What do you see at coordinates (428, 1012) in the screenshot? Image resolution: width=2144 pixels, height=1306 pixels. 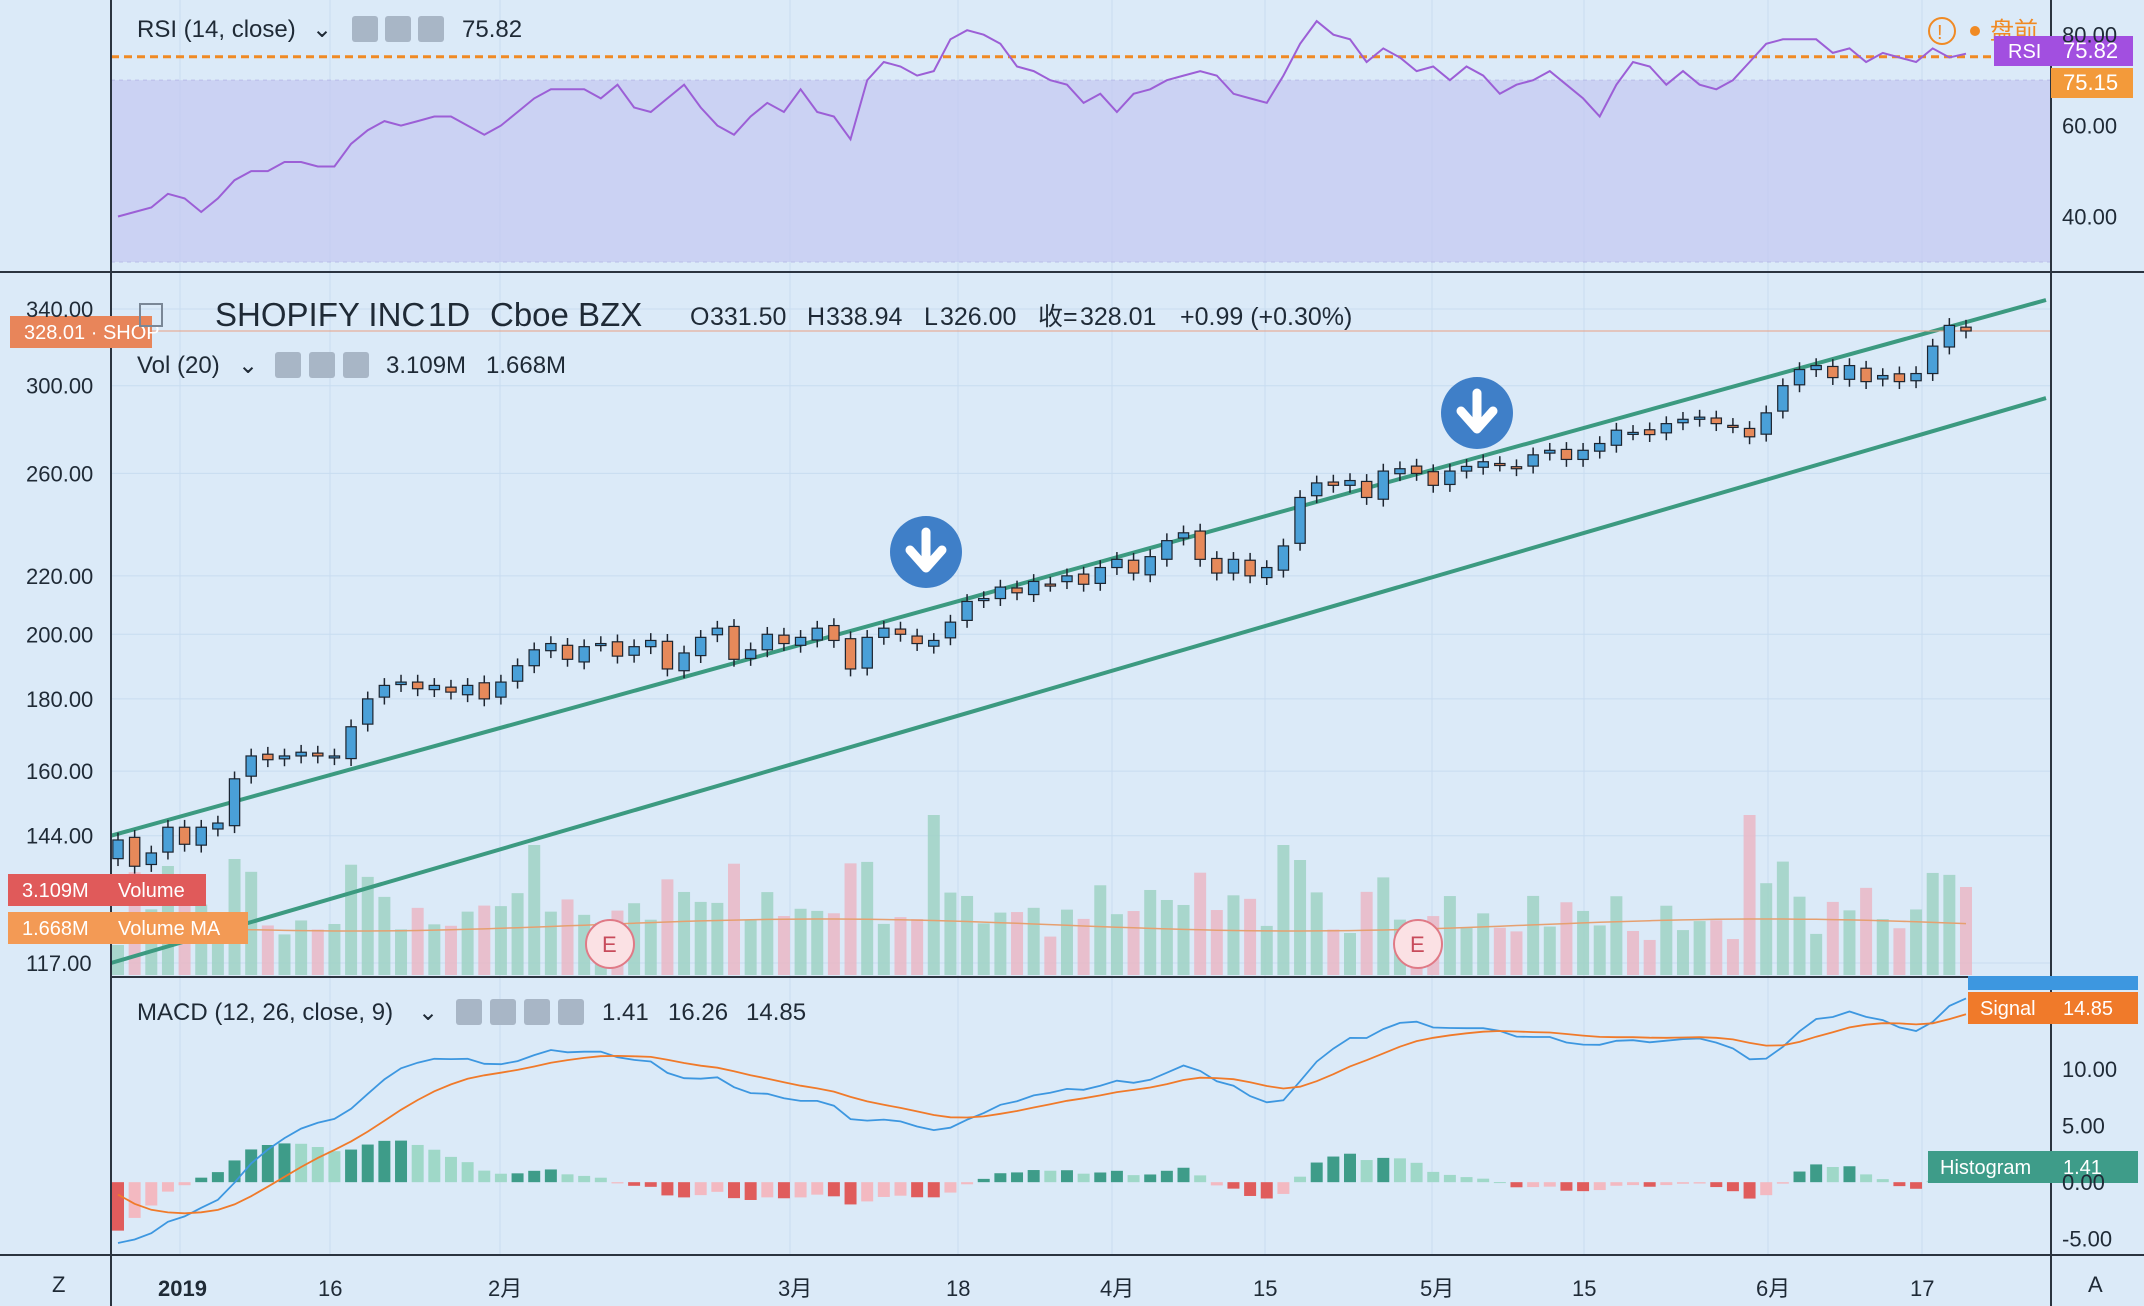 I see `macd-label-chevron-icon: ⌄` at bounding box center [428, 1012].